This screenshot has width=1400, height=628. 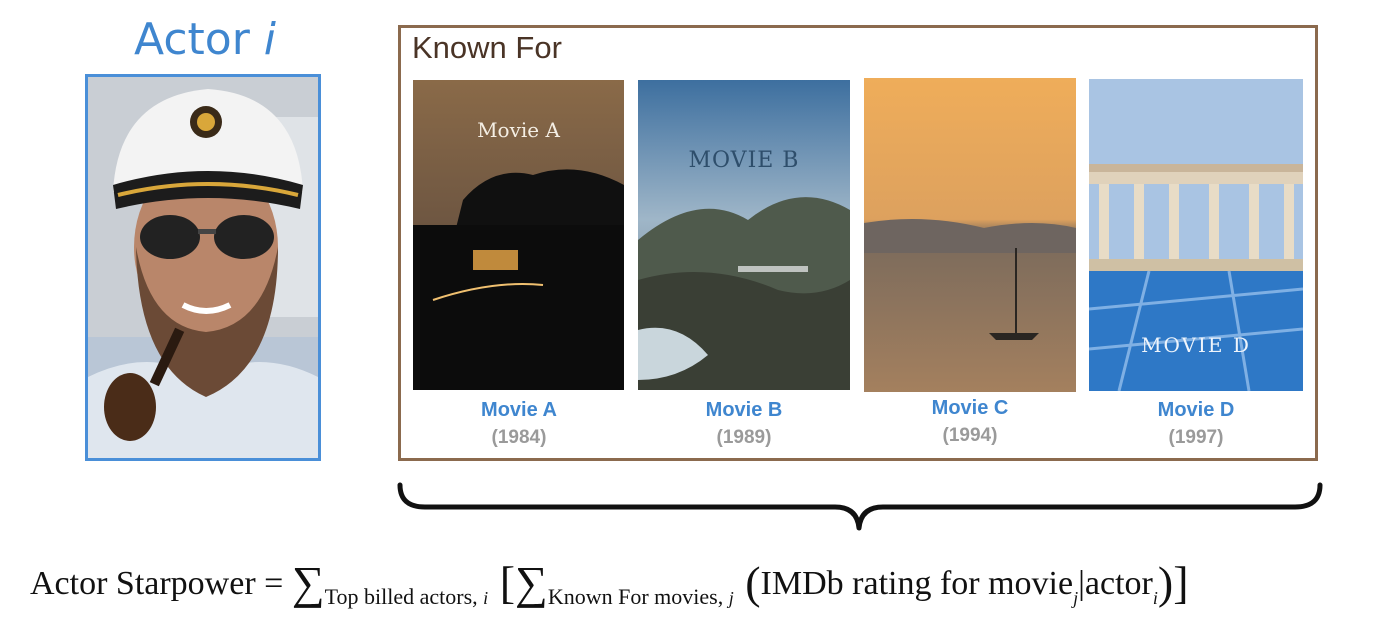 What do you see at coordinates (731, 598) in the screenshot?
I see `sum-subscript-movies-var: j` at bounding box center [731, 598].